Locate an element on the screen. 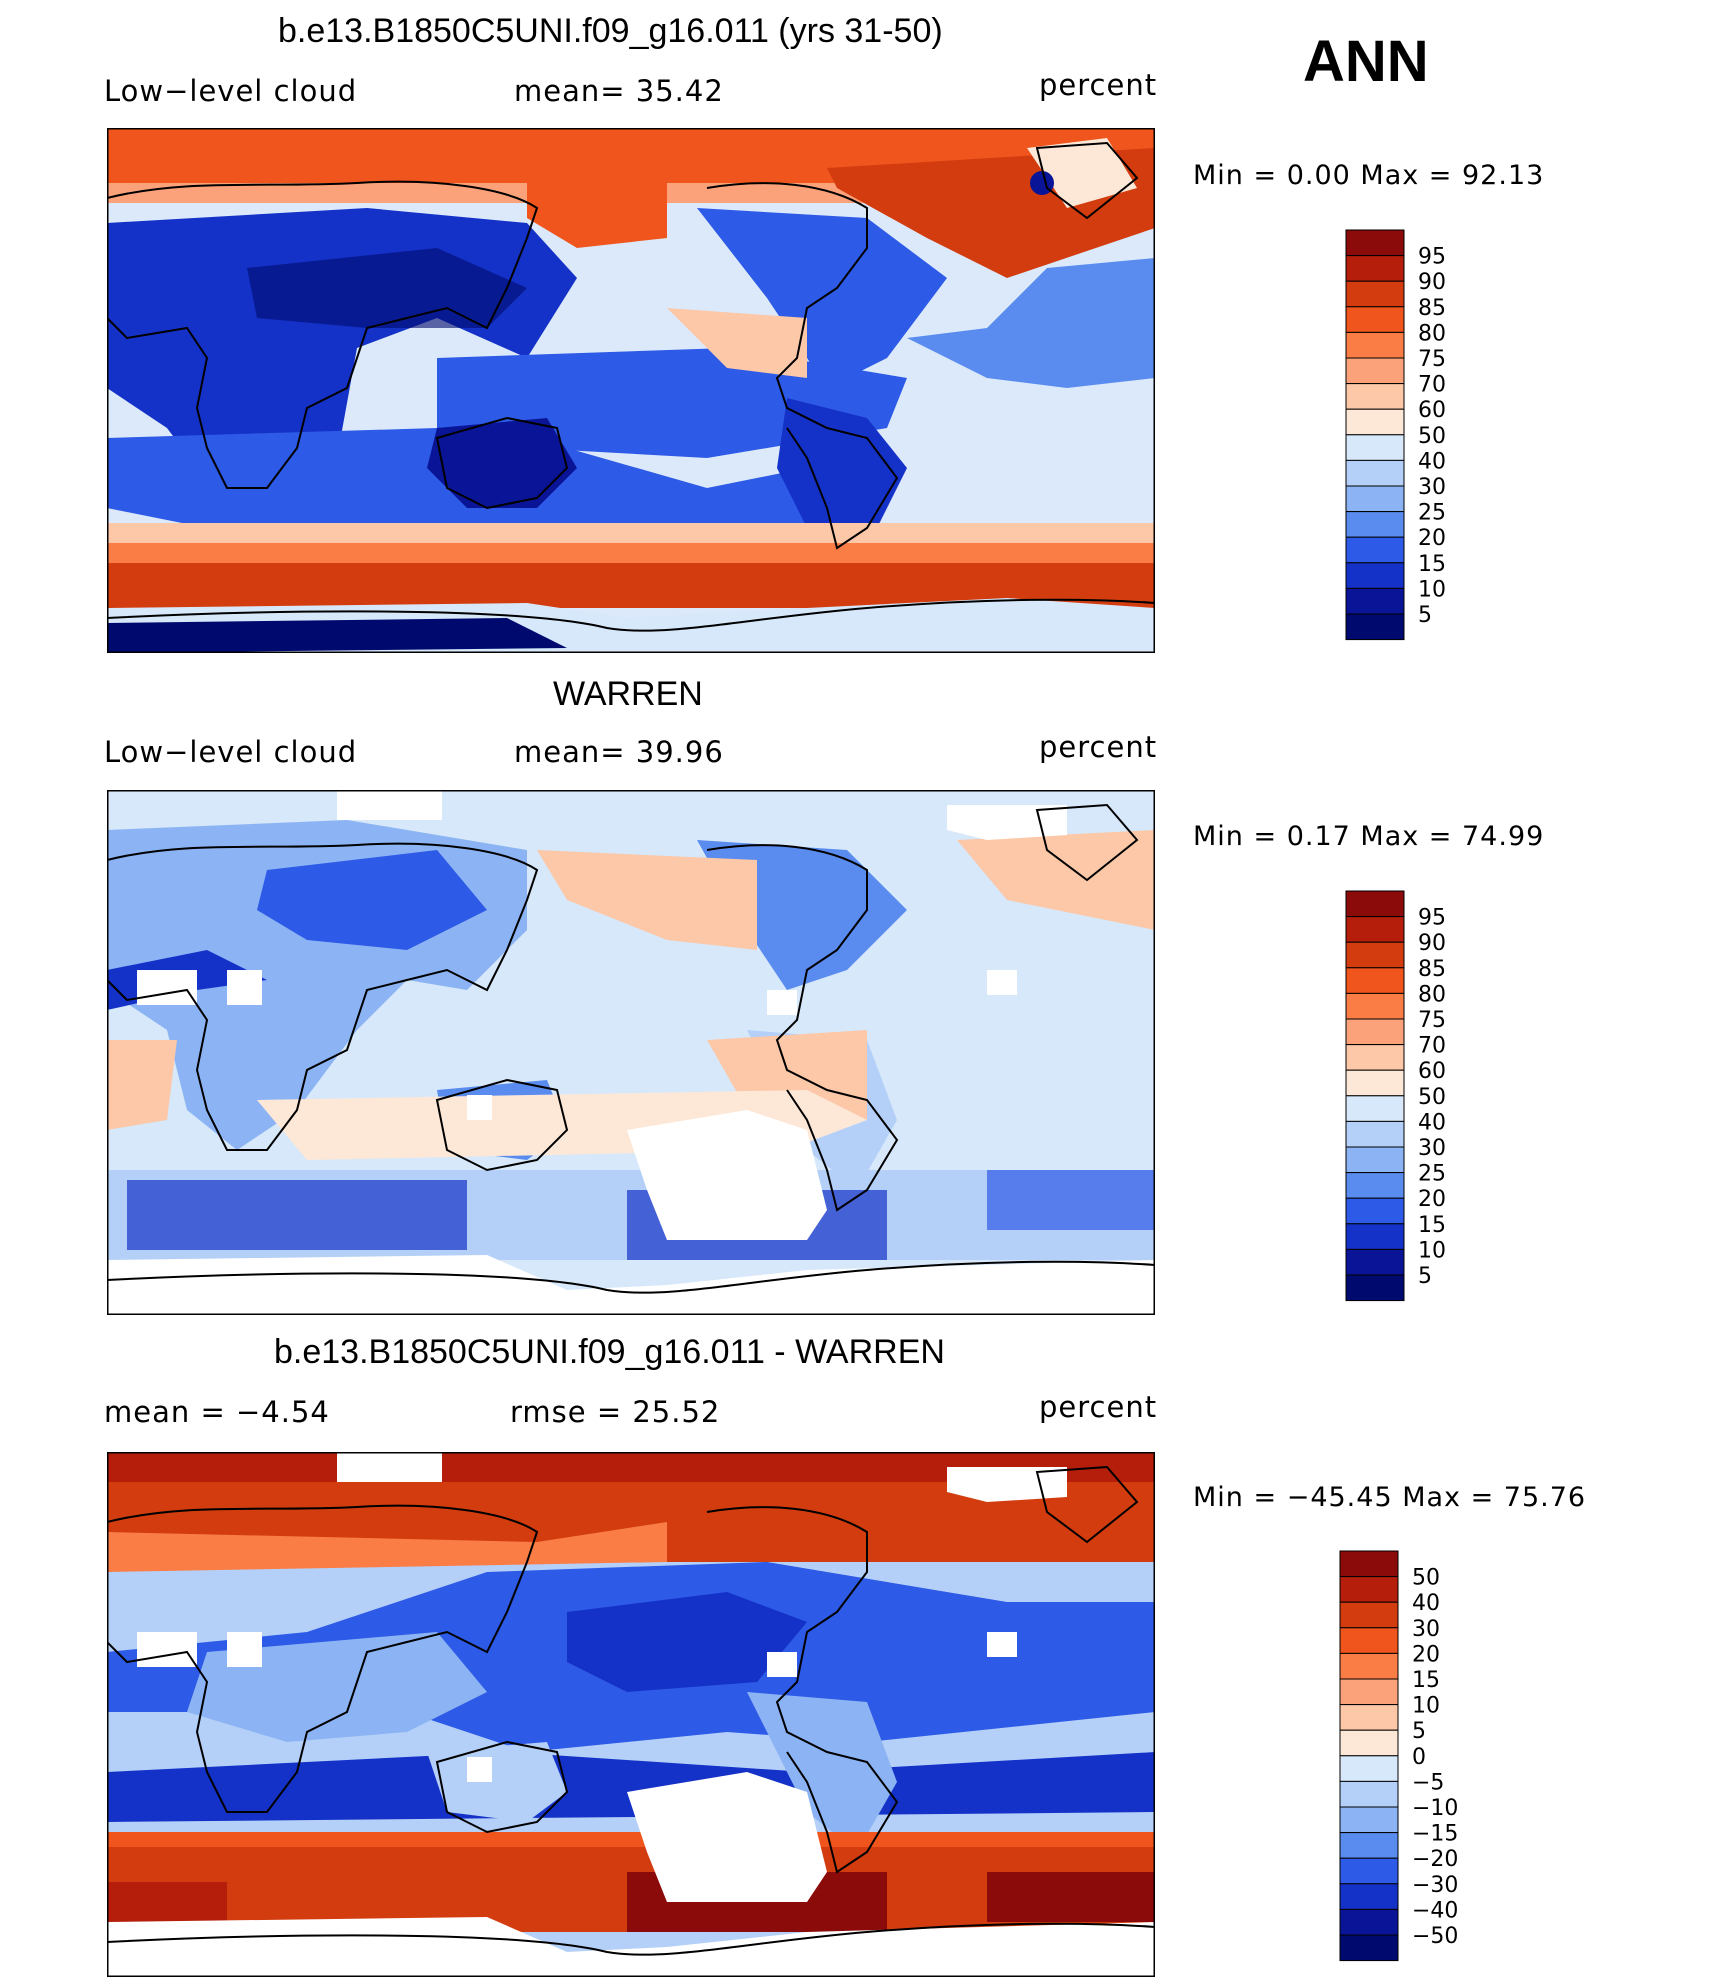 This screenshot has height=1977, width=1710. panel-3-australia is located at coordinates (497, 1782).